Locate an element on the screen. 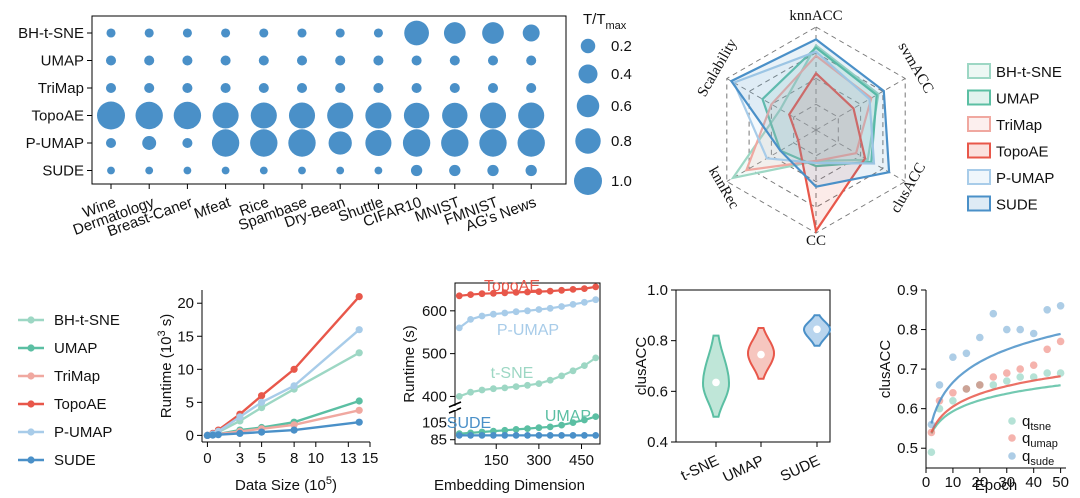 The width and height of the screenshot is (1080, 498). bubble-row-label: P-UMAP is located at coordinates (55, 143).